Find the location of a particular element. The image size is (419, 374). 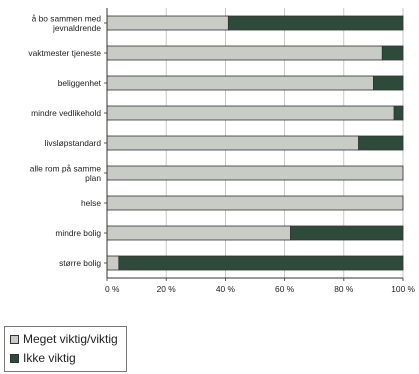

x-tick-labels: 0 % 20 % 40 % 60 % 80 % 100 % is located at coordinates (260, 289).